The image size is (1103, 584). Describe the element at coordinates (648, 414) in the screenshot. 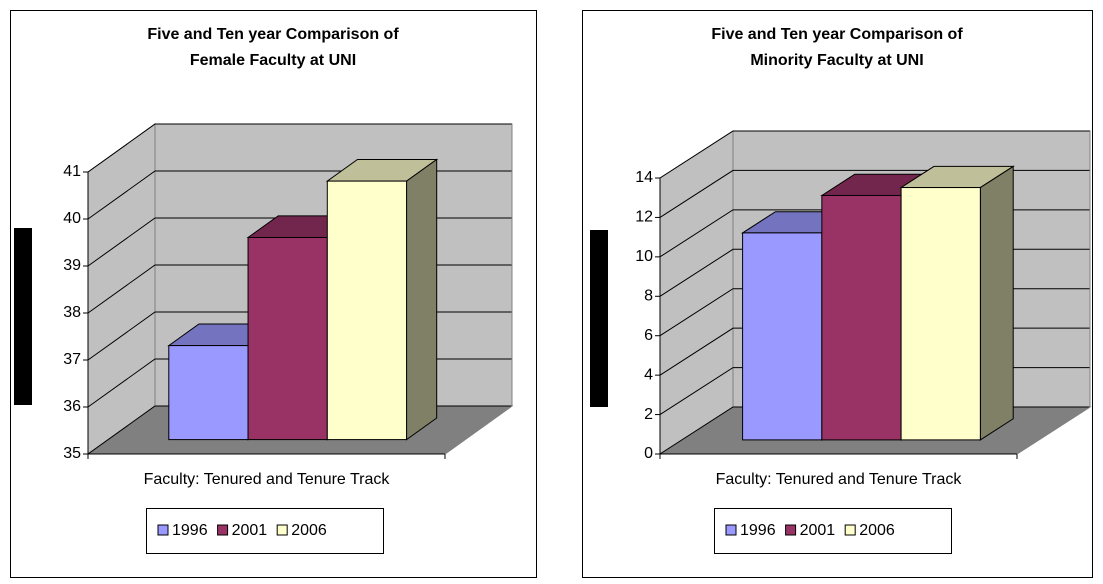

I see `y-tick-label: 2` at that location.